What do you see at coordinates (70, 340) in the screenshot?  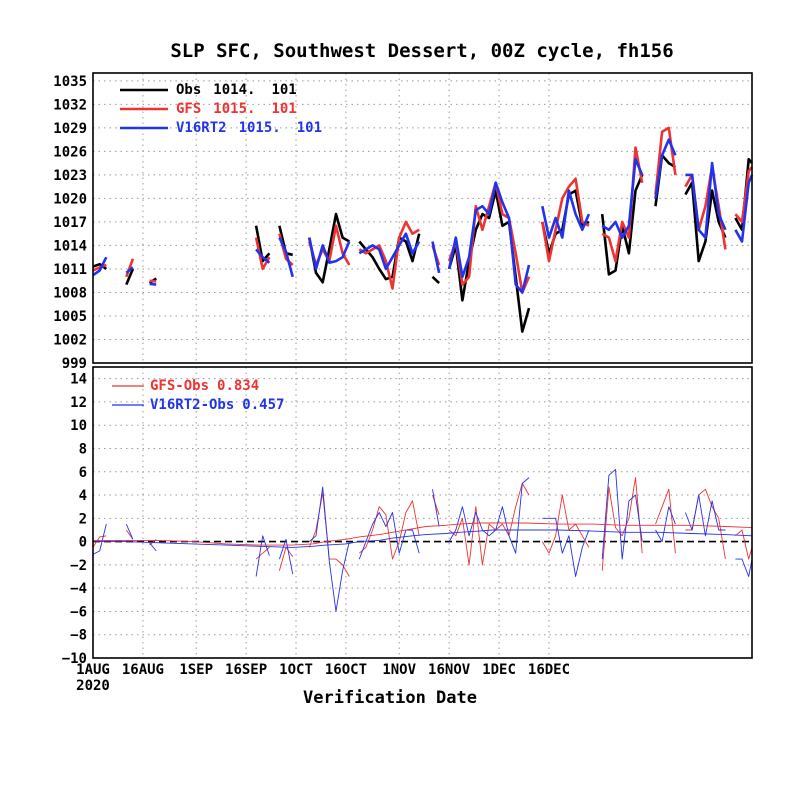 I see `y-tick-label: 1002` at bounding box center [70, 340].